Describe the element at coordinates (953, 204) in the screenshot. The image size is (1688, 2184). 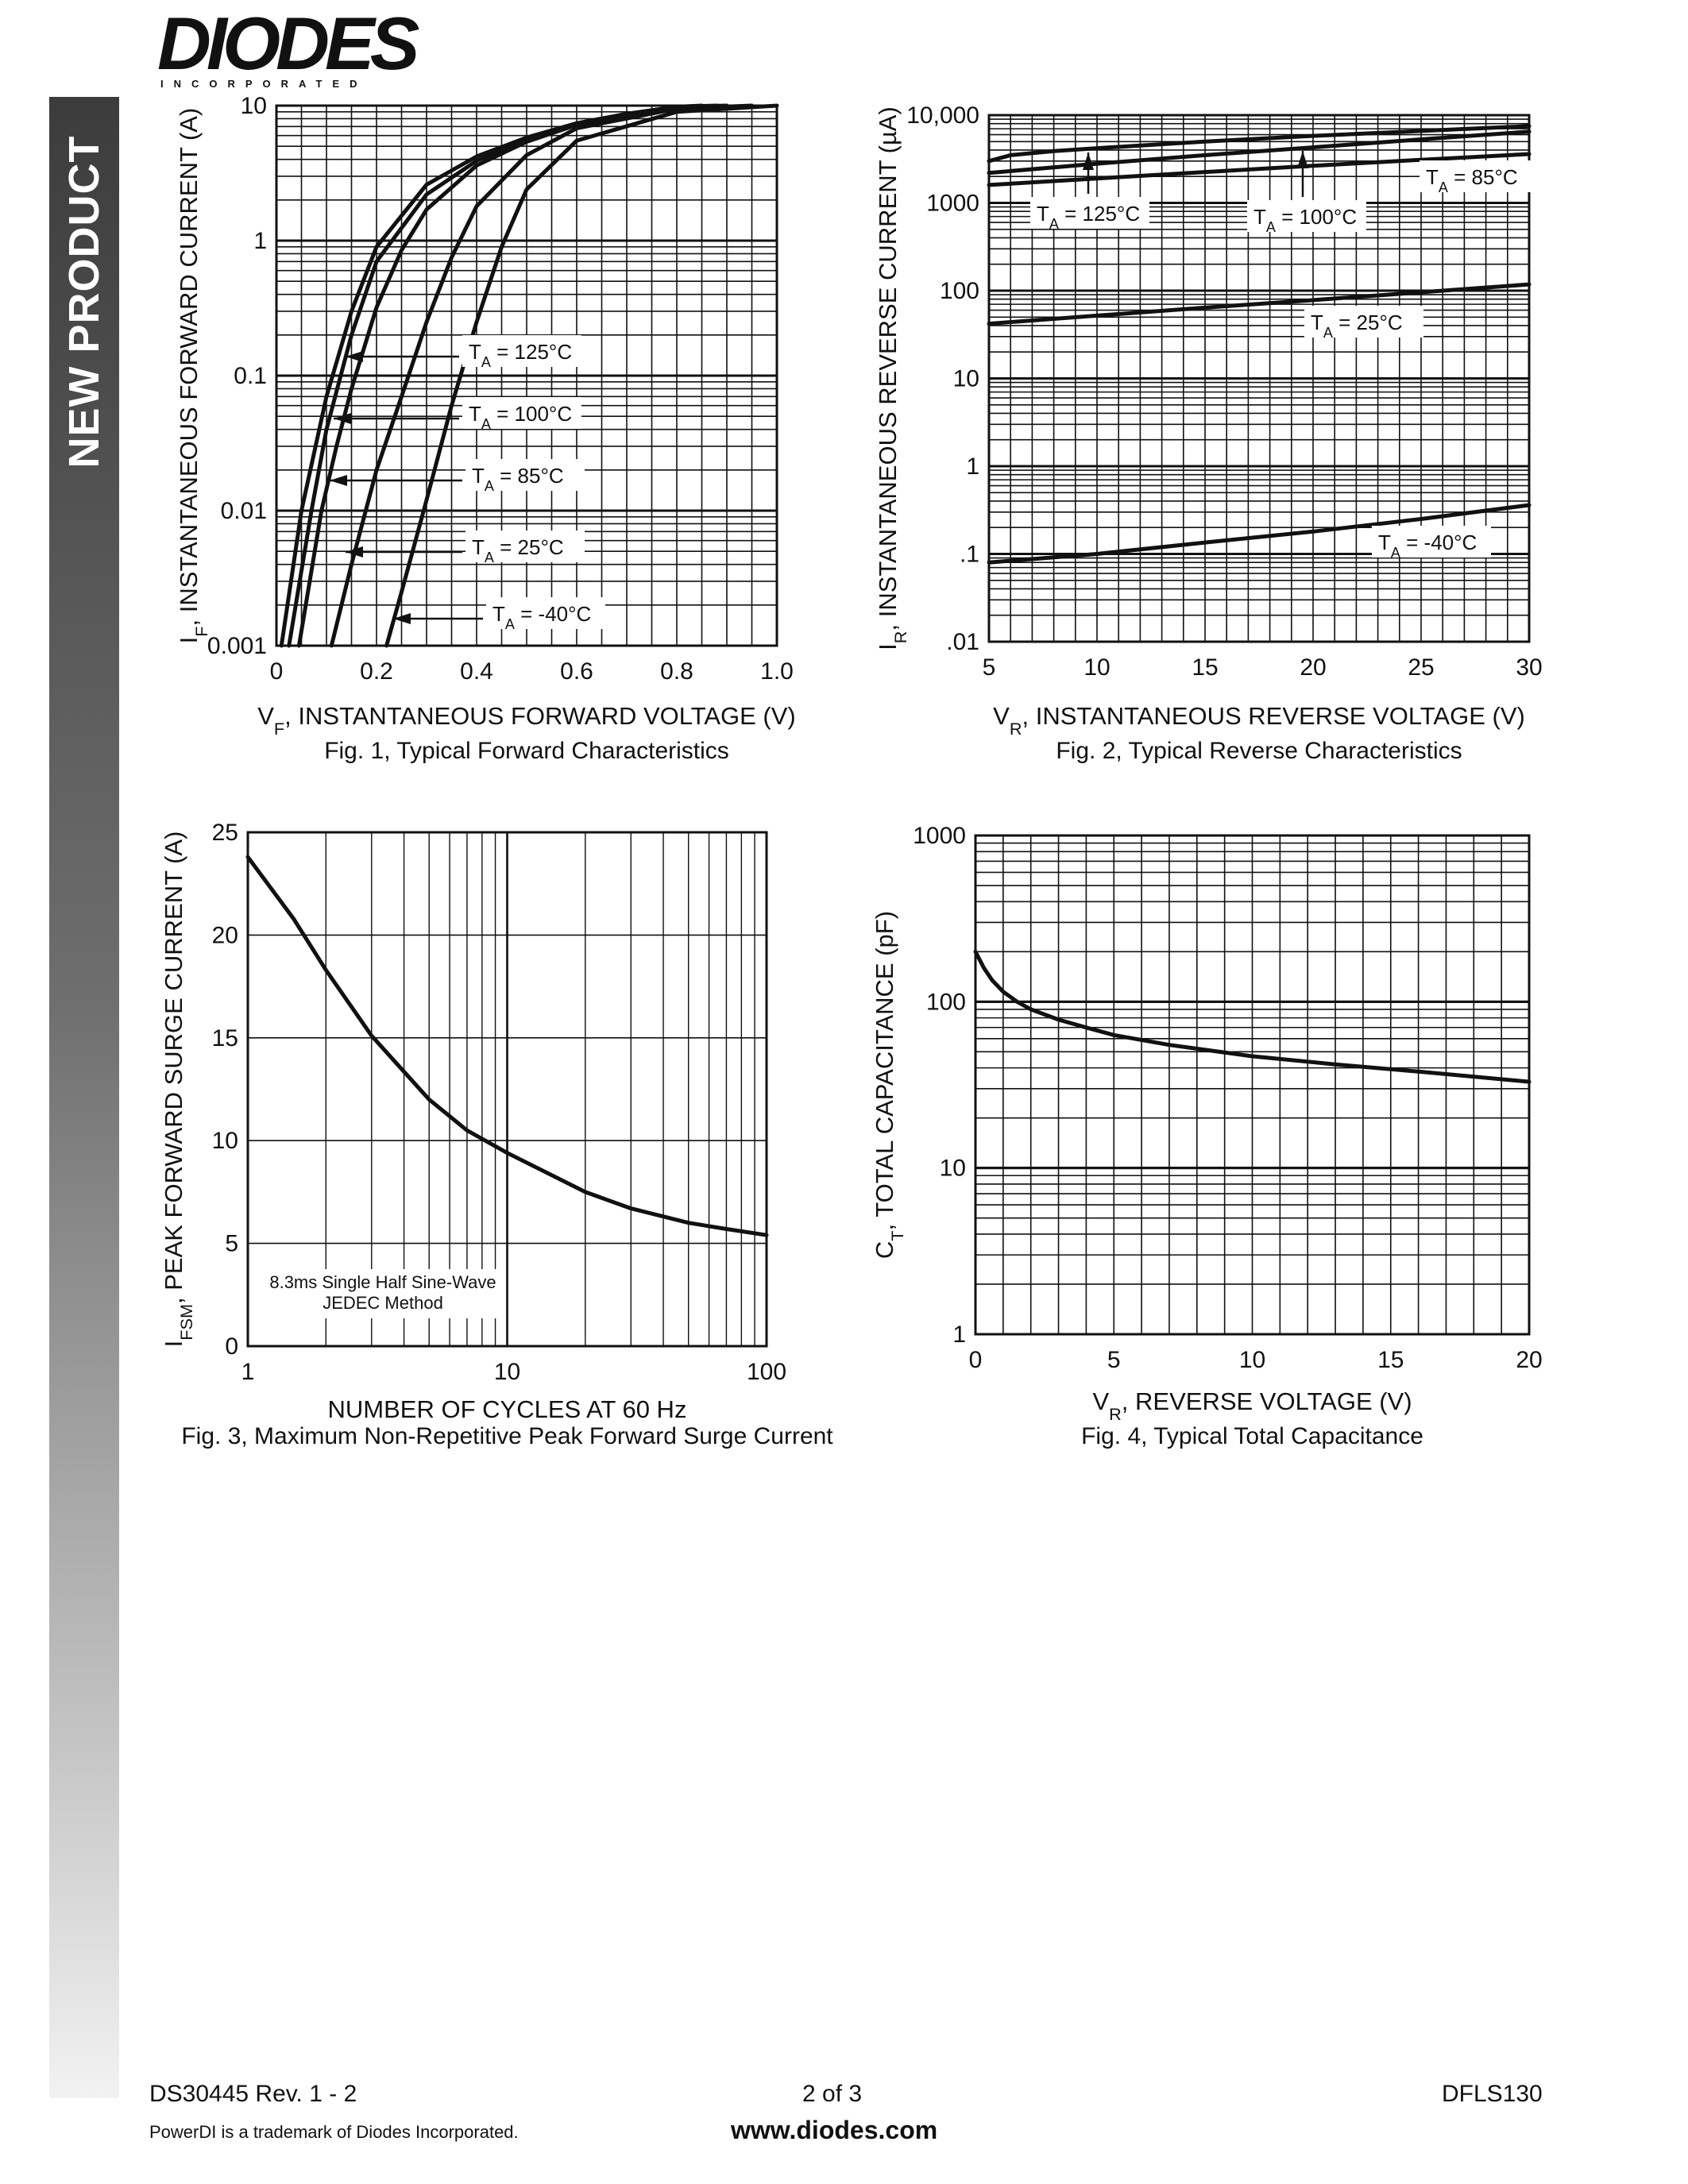
I see `fig2-y-tick-label: 1000` at that location.